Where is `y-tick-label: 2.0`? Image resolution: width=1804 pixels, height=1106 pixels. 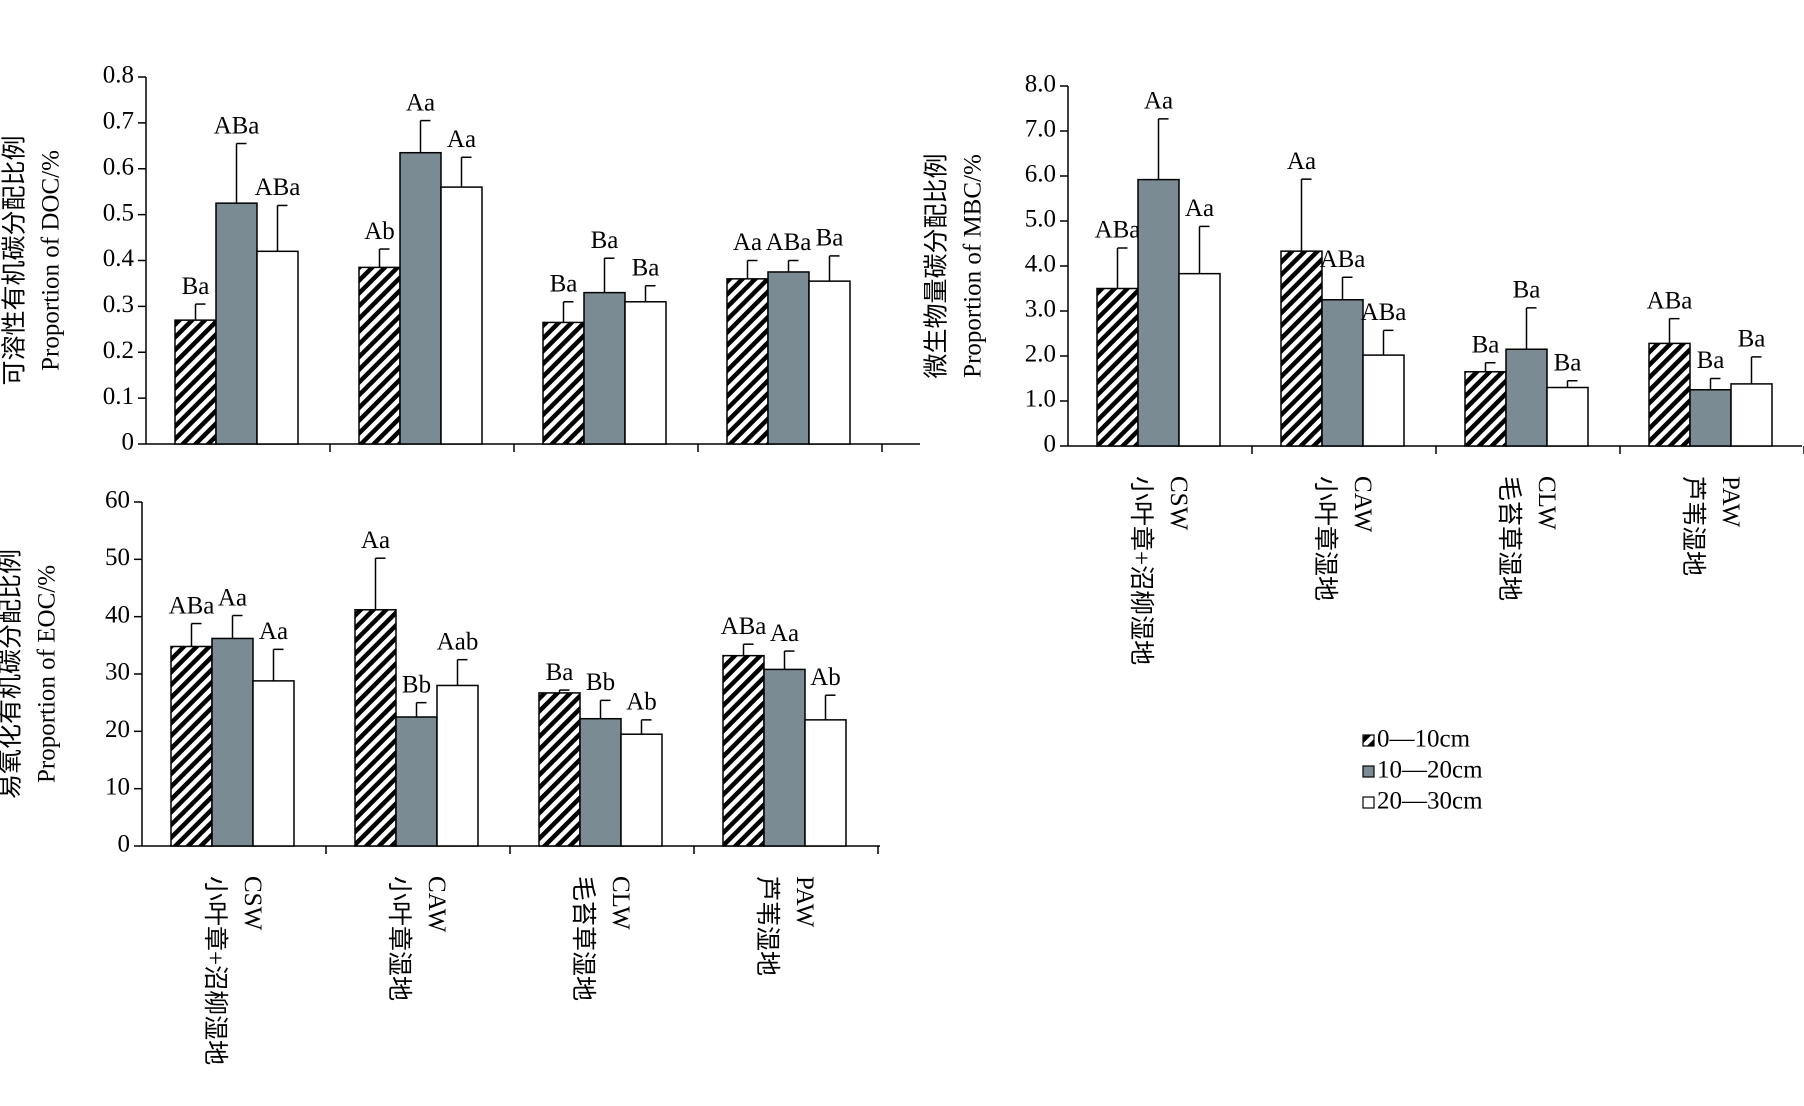 y-tick-label: 2.0 is located at coordinates (1040, 354).